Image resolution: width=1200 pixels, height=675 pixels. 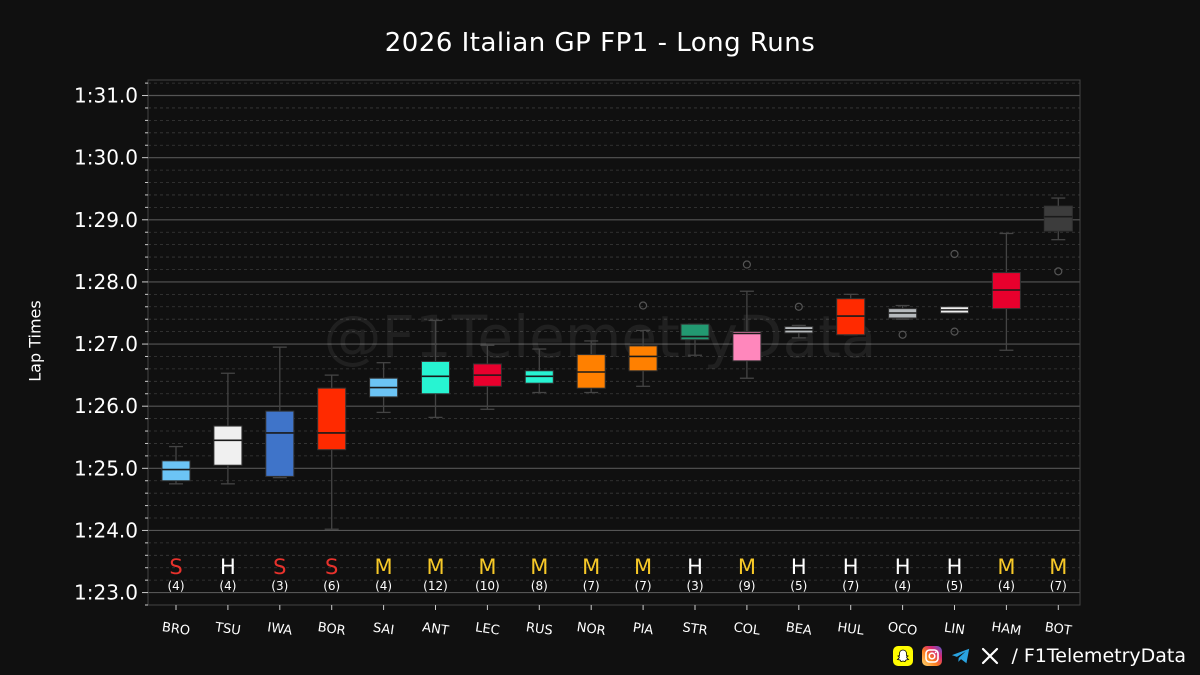 I want to click on lap-count-label: (12), so click(x=435, y=586).